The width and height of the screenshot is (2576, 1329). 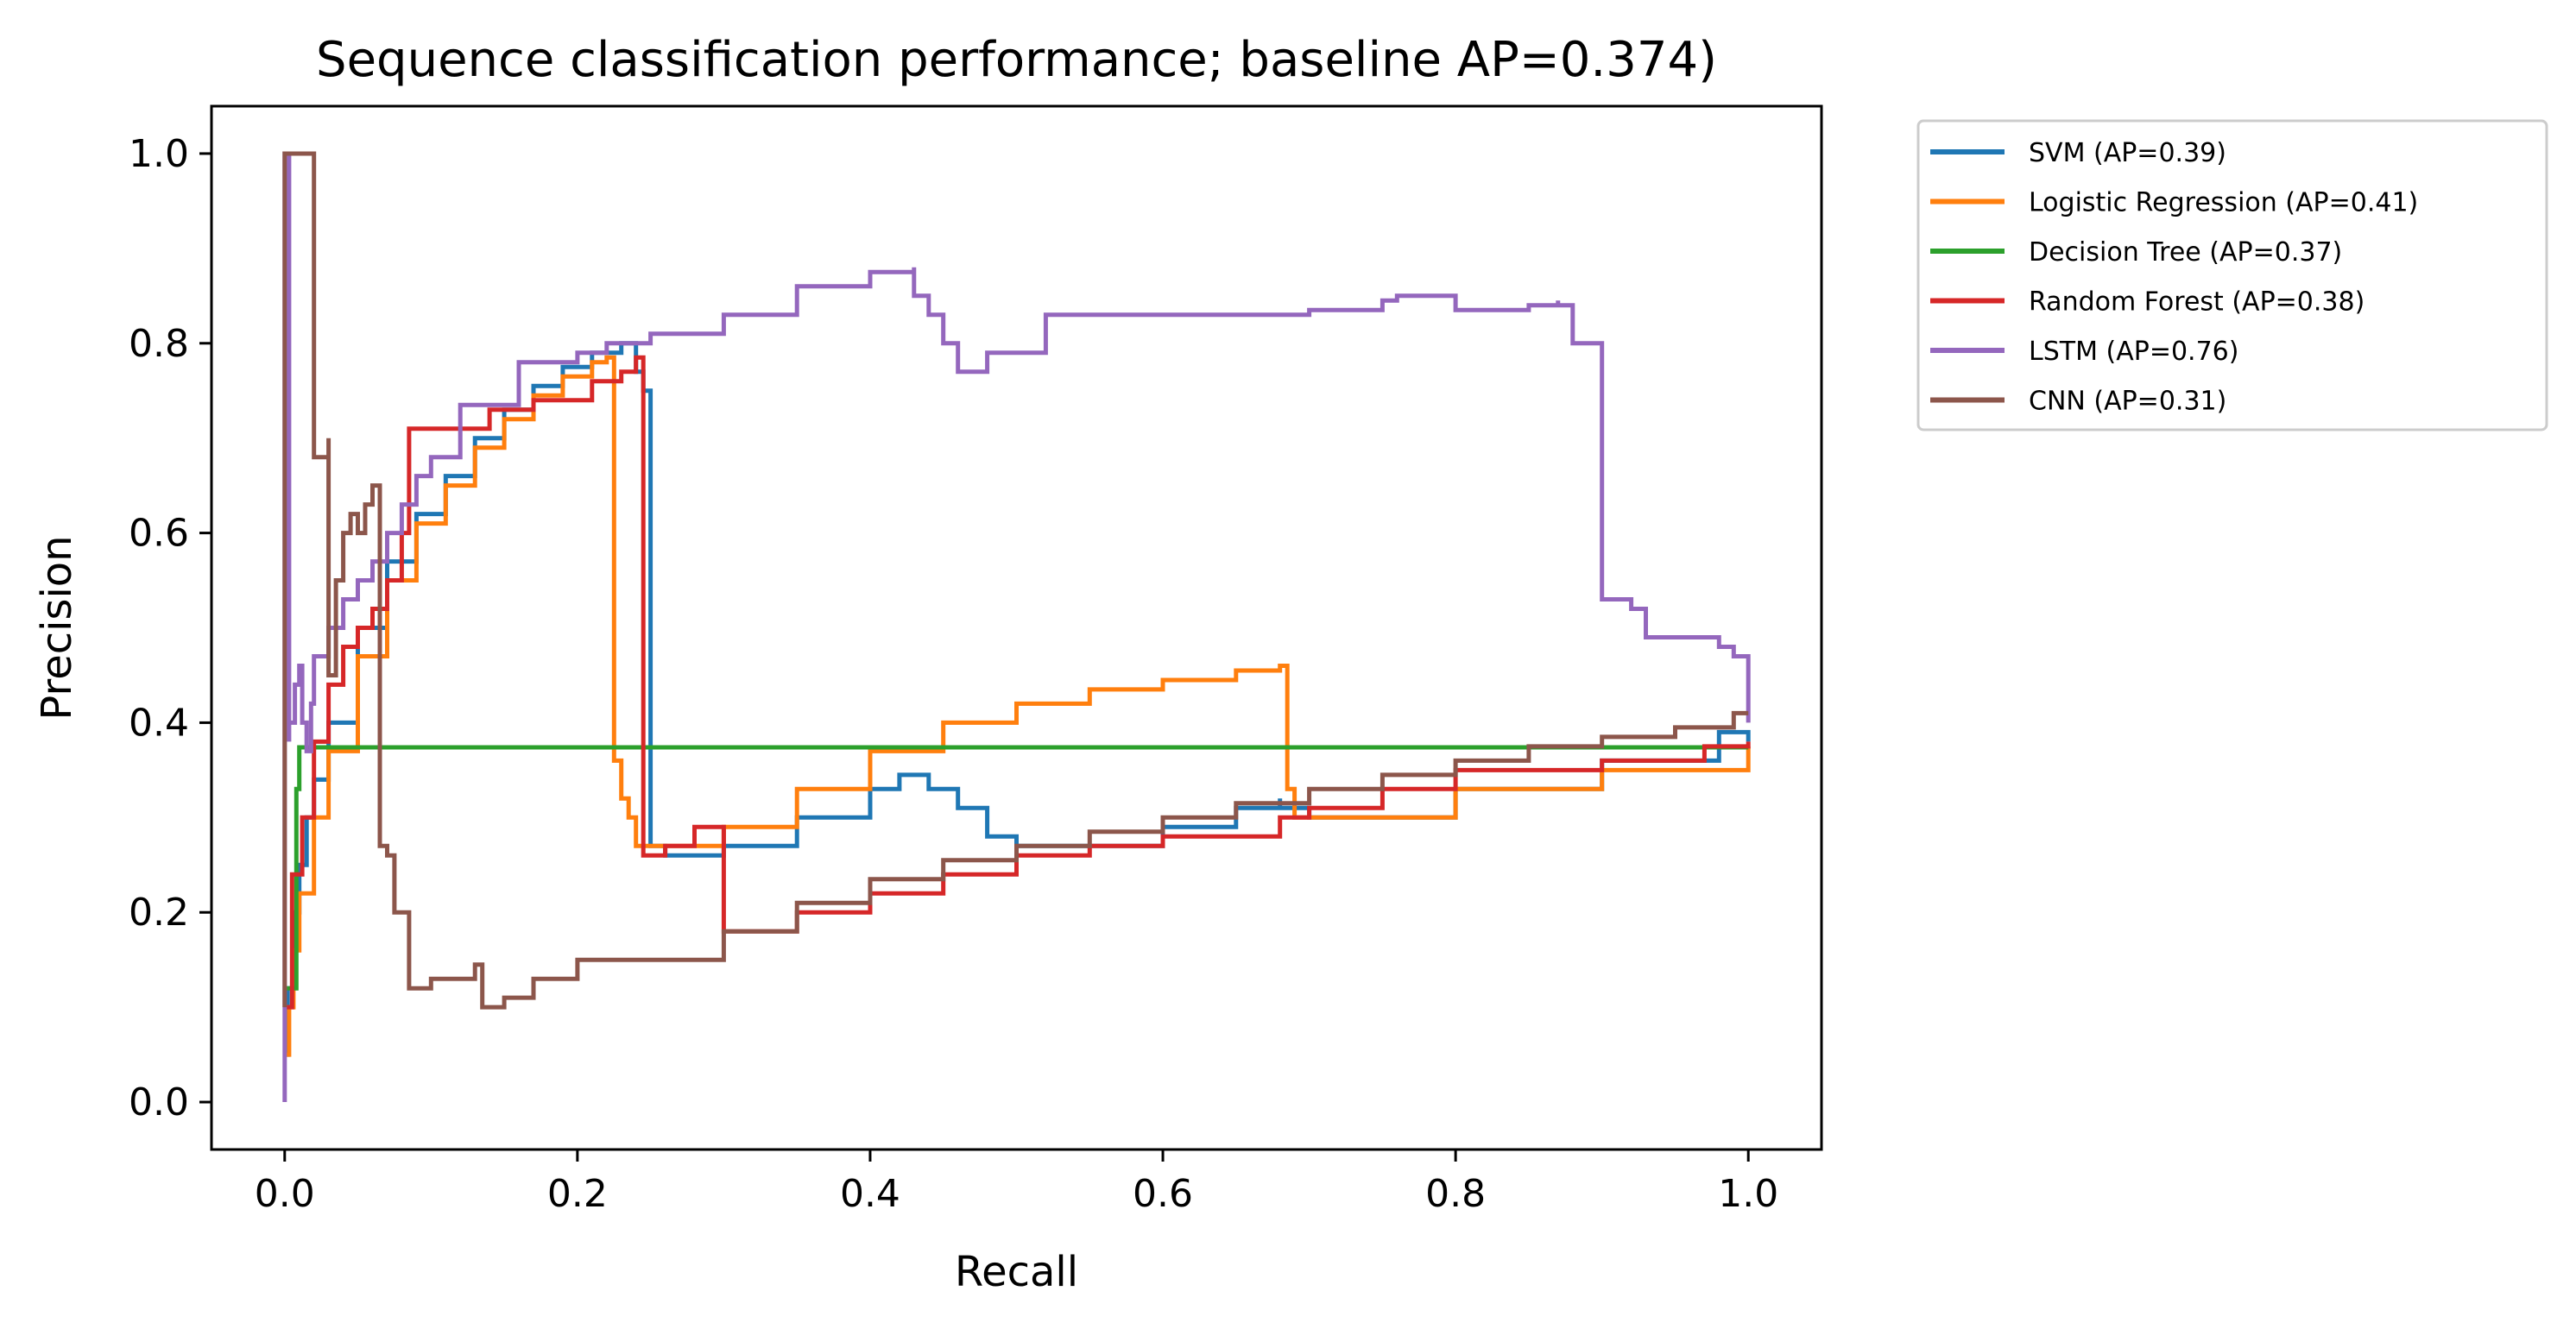 What do you see at coordinates (170, 628) in the screenshot?
I see `y-axis: 0.0 0.2 0.4 0.6 0.8 1.0` at bounding box center [170, 628].